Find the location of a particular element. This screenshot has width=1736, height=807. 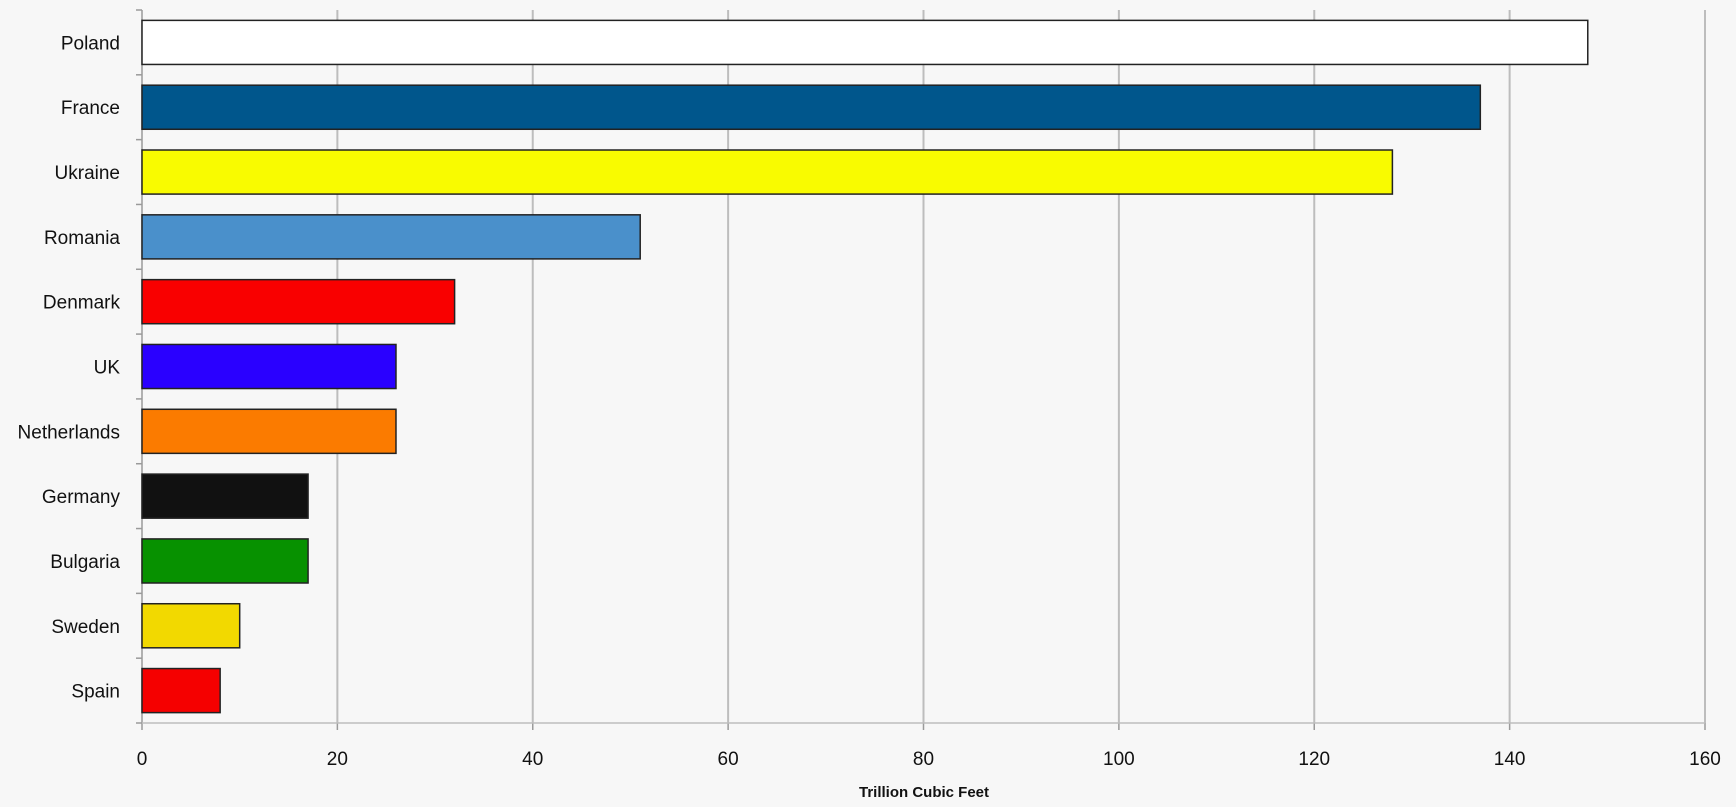

bar-denmark is located at coordinates (298, 301).